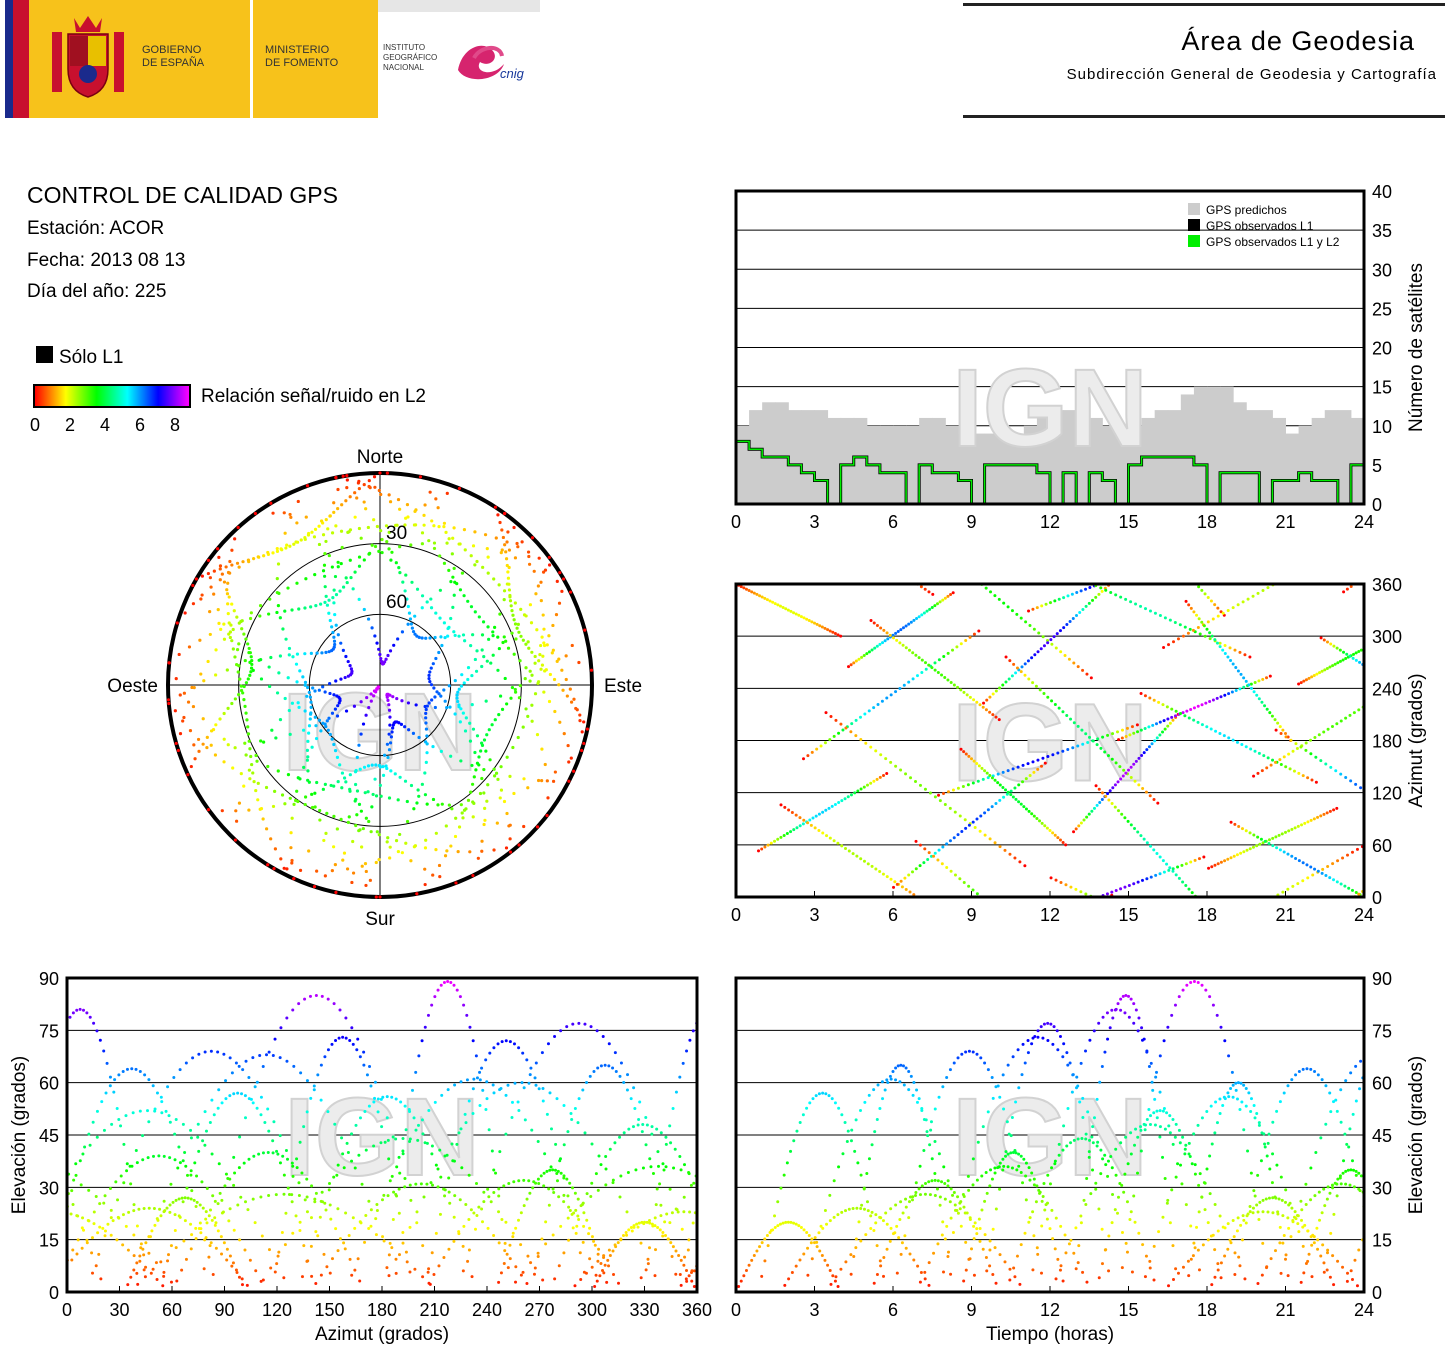 This screenshot has width=1445, height=1350. I want to click on snr-tick-8: 8, so click(175, 425).